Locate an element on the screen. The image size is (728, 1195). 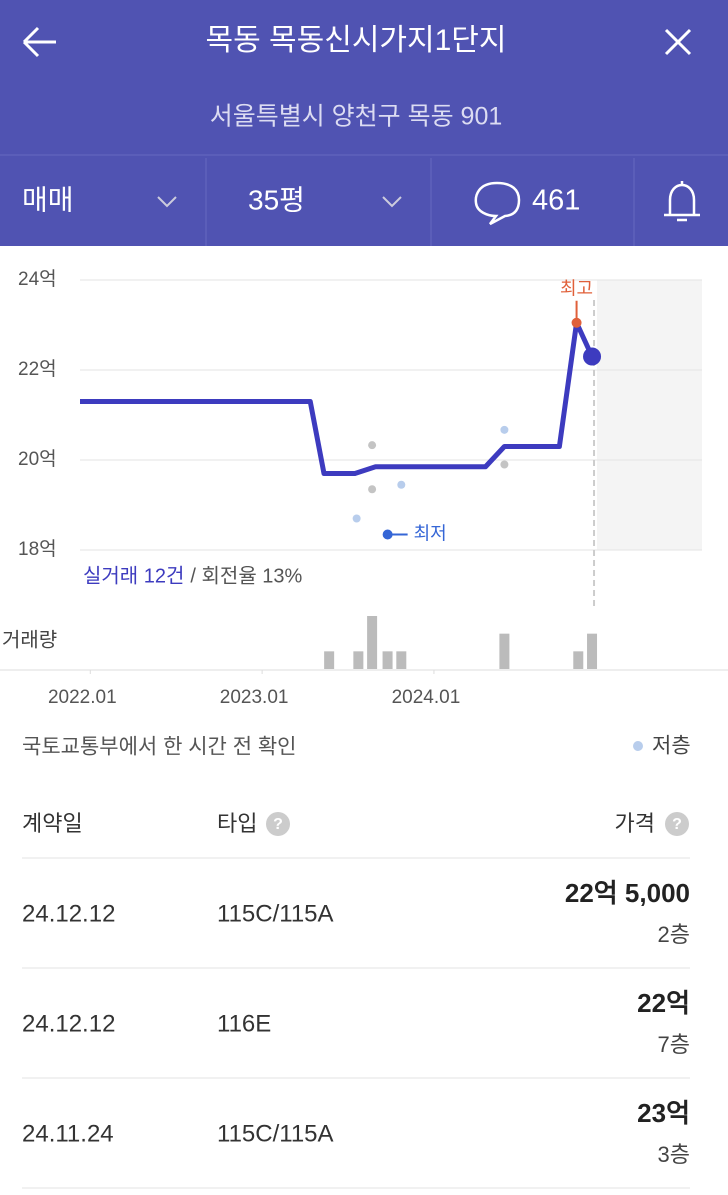
cell-floor: 7층 is located at coordinates (674, 1044).